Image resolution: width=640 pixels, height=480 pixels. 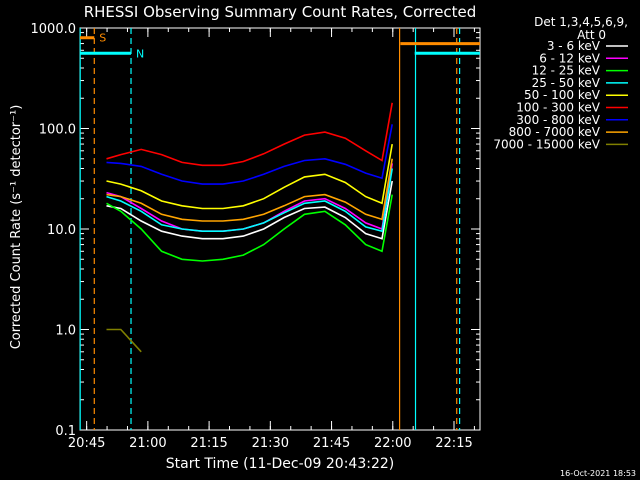 I want to click on legend-label: 7000 - 15000 keV, so click(x=546, y=144).